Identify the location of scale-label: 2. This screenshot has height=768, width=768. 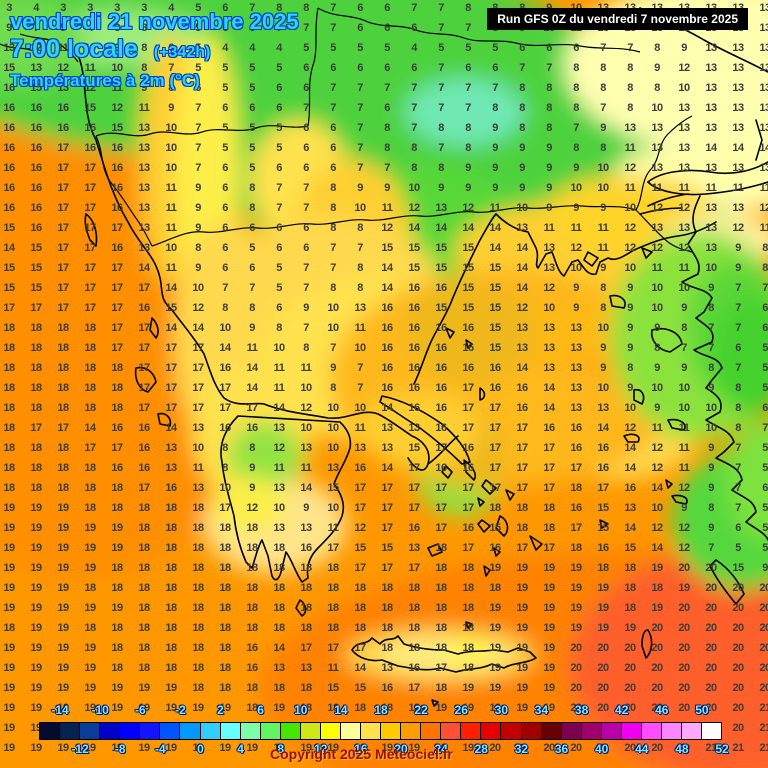
(220, 710).